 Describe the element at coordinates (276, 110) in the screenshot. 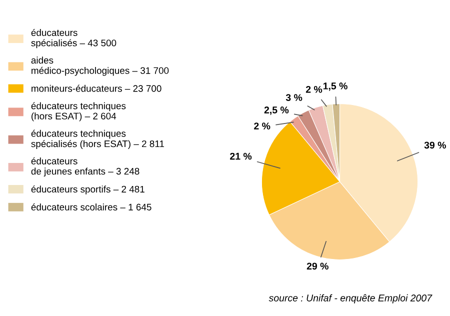

I see `data-label: 2,5 %` at that location.